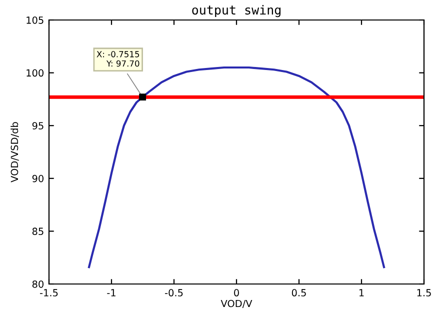 This screenshot has height=326, width=434. What do you see at coordinates (424, 292) in the screenshot?
I see `x-tick-label: 1.5` at bounding box center [424, 292].